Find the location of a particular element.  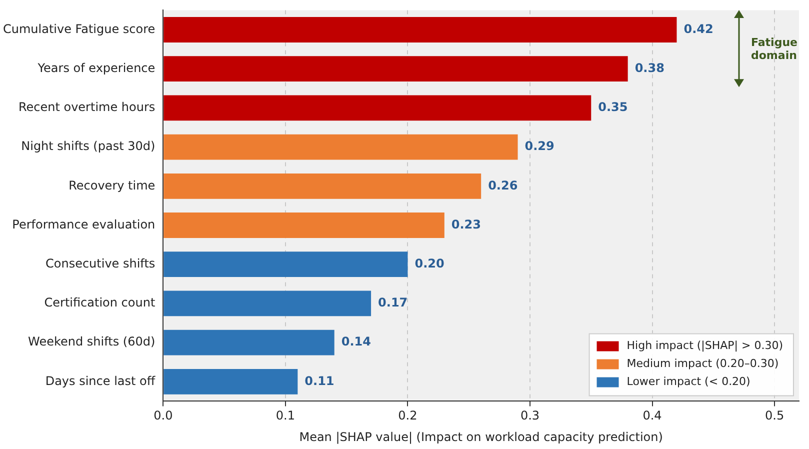

y-tick-label: Performance evaluation is located at coordinates (84, 224).